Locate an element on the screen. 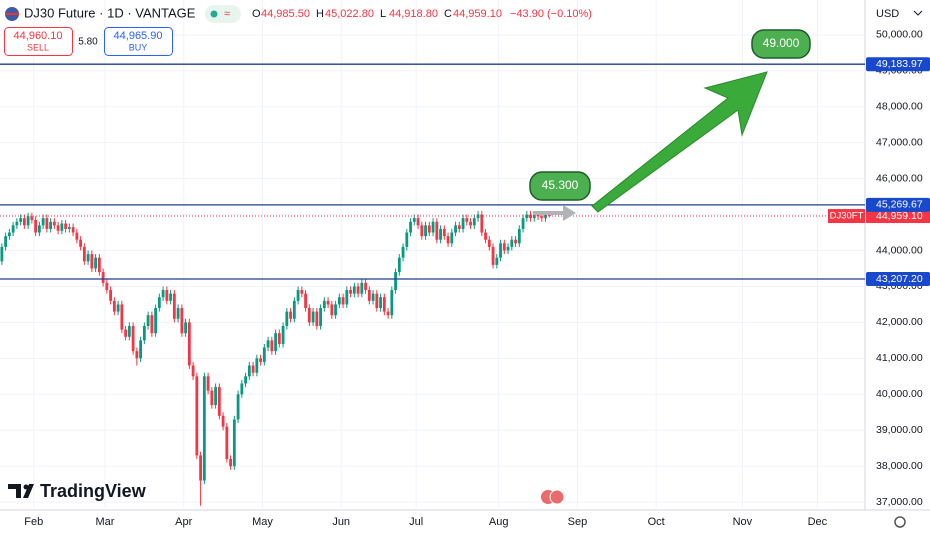 The width and height of the screenshot is (930, 536). ohlc-value: 44,985.50 is located at coordinates (285, 14).